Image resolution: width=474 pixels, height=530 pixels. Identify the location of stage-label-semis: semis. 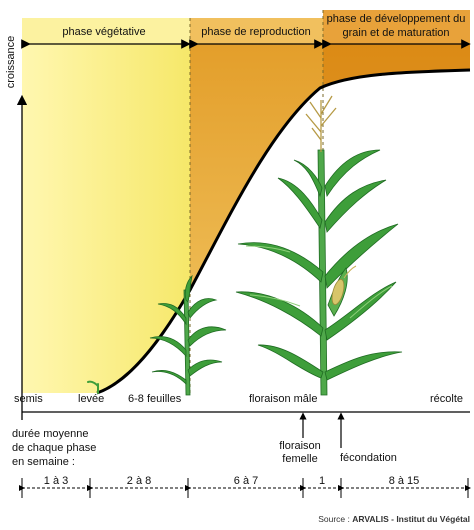
(28, 399).